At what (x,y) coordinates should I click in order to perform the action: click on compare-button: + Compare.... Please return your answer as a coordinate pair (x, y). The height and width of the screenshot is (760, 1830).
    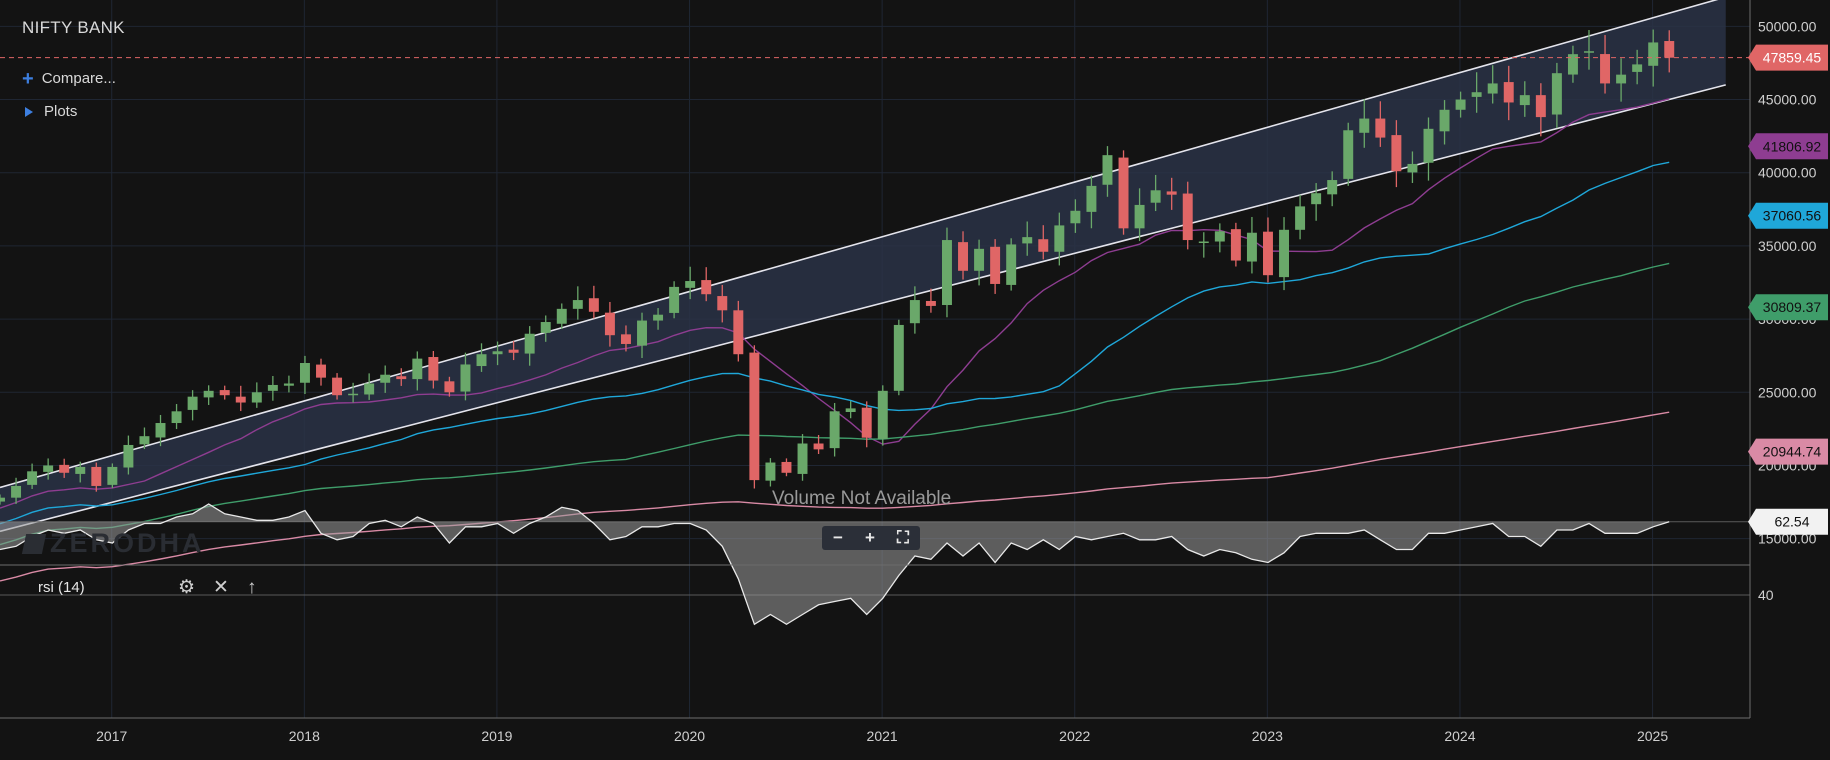
    Looking at the image, I should click on (69, 78).